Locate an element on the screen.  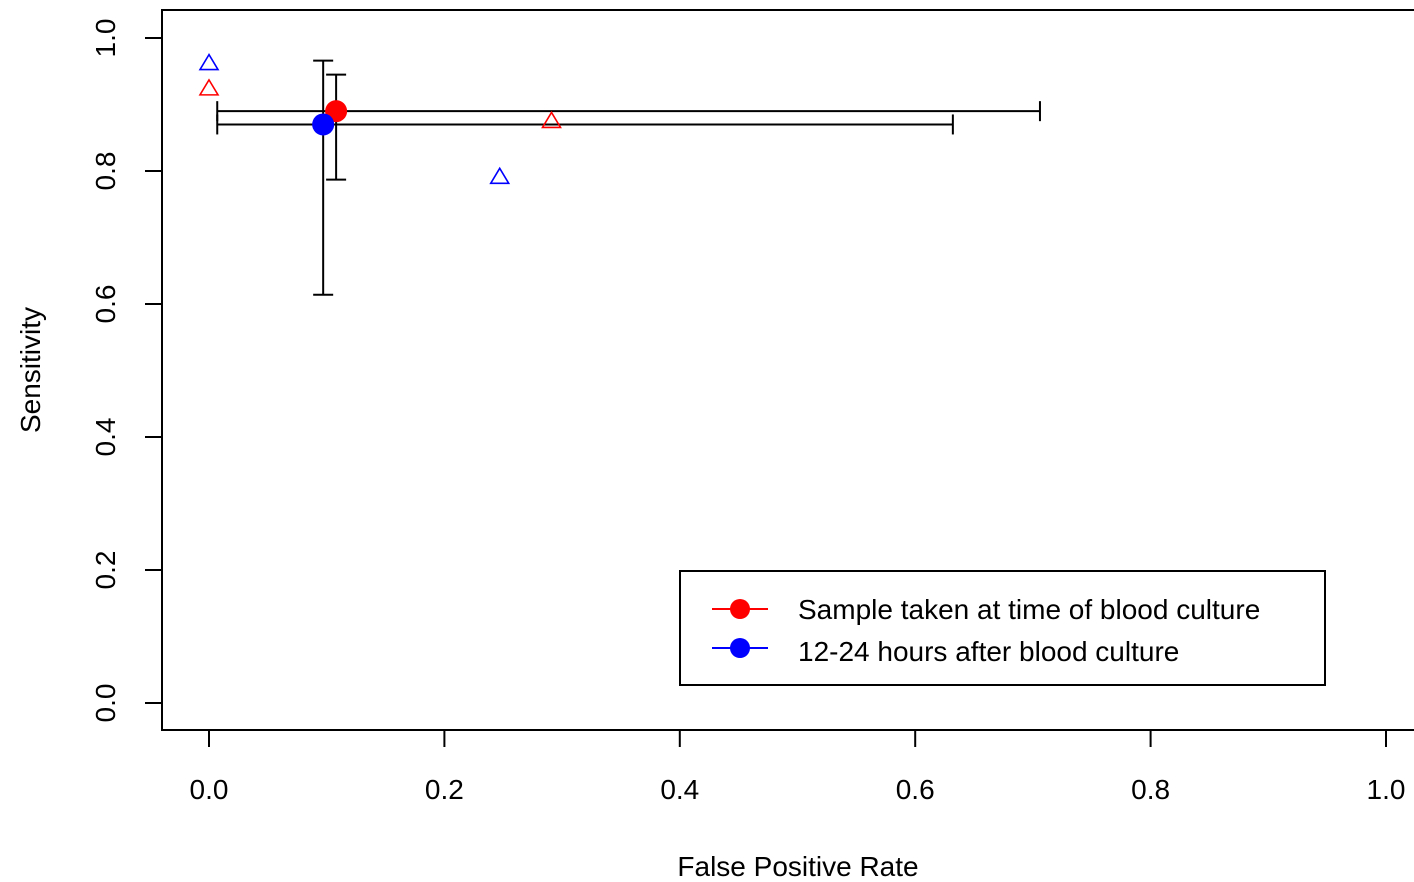
y-axis-label: Sensitivity is located at coordinates (30, 370).